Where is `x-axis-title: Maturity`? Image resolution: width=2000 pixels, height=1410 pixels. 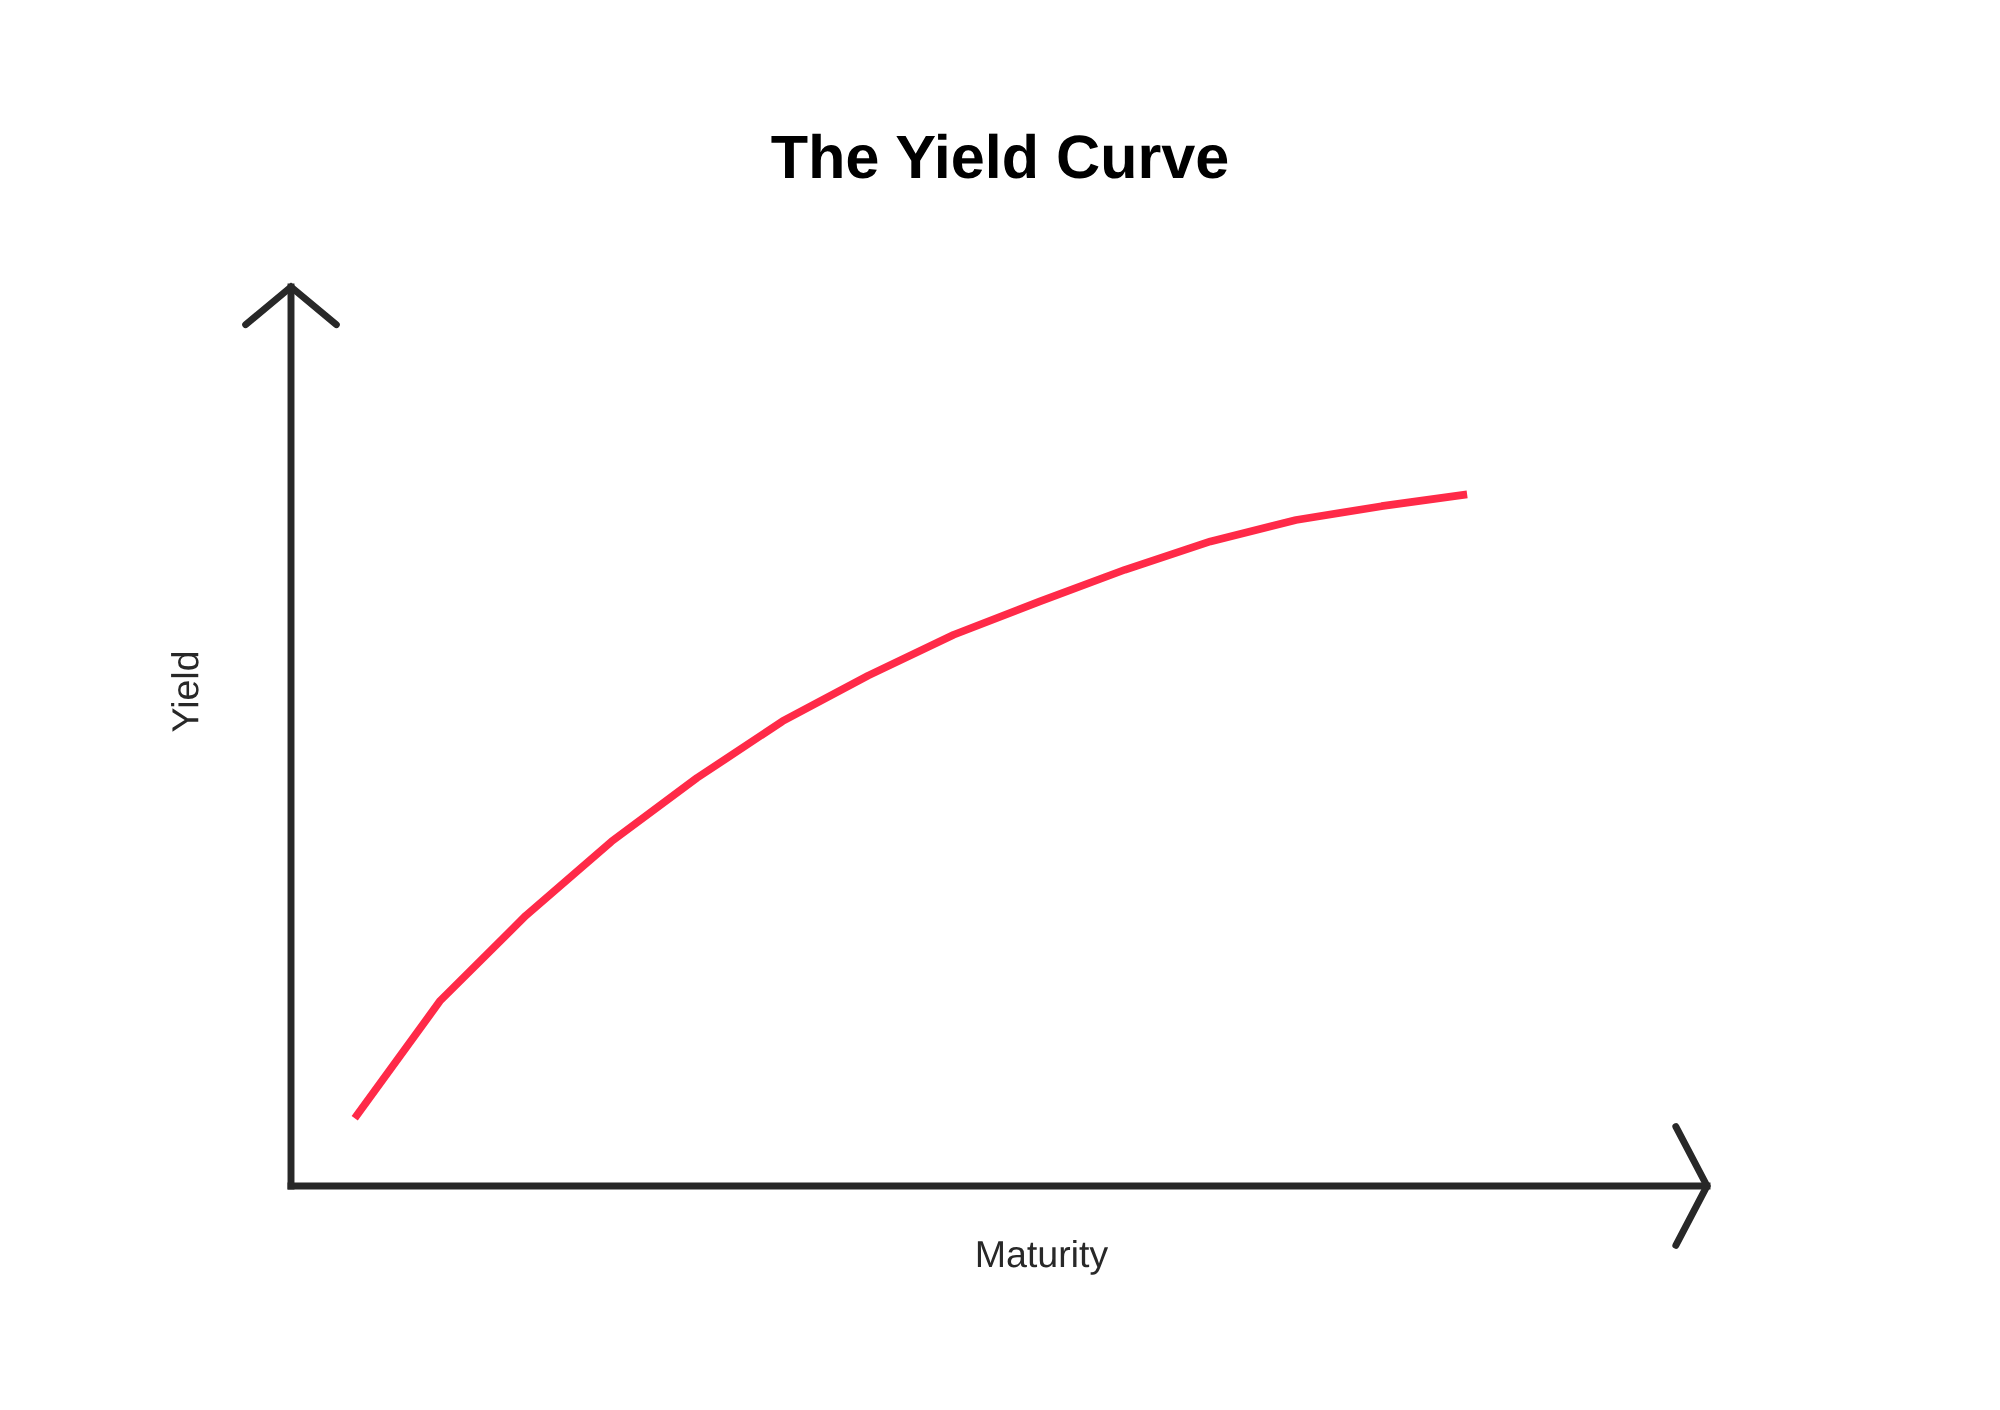
x-axis-title: Maturity is located at coordinates (1043, 1257).